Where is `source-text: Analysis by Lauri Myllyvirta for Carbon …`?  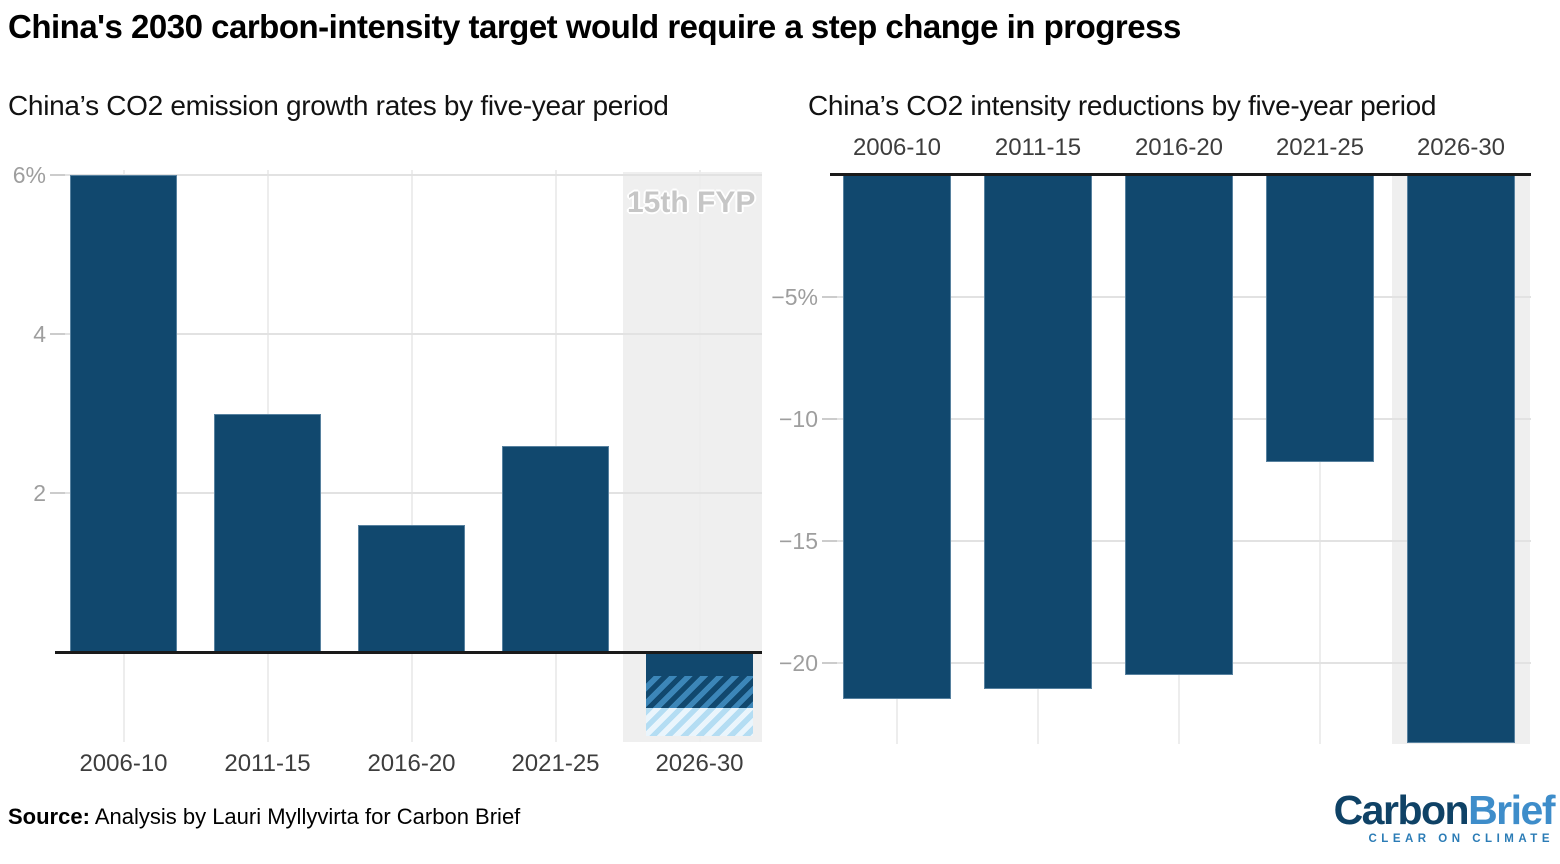 source-text: Analysis by Lauri Myllyvirta for Carbon … is located at coordinates (305, 816).